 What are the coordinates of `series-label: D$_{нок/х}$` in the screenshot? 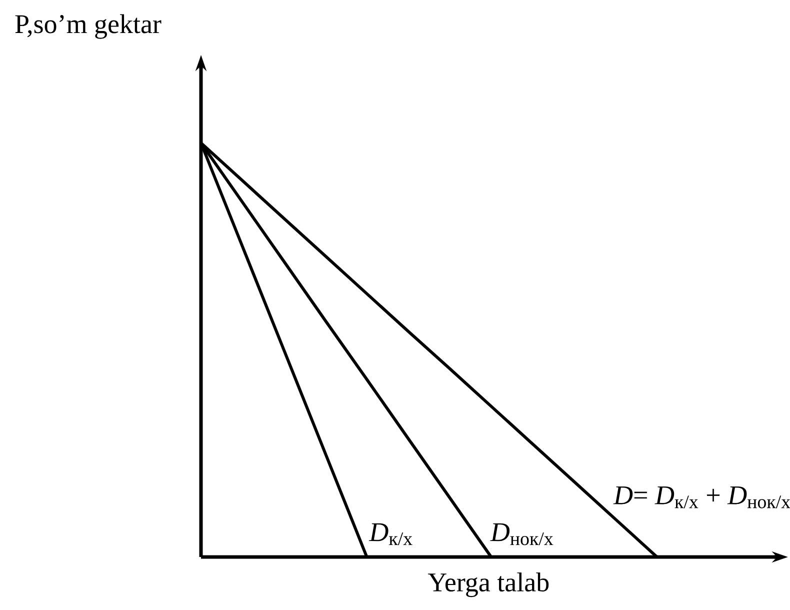 It's located at (522, 534).